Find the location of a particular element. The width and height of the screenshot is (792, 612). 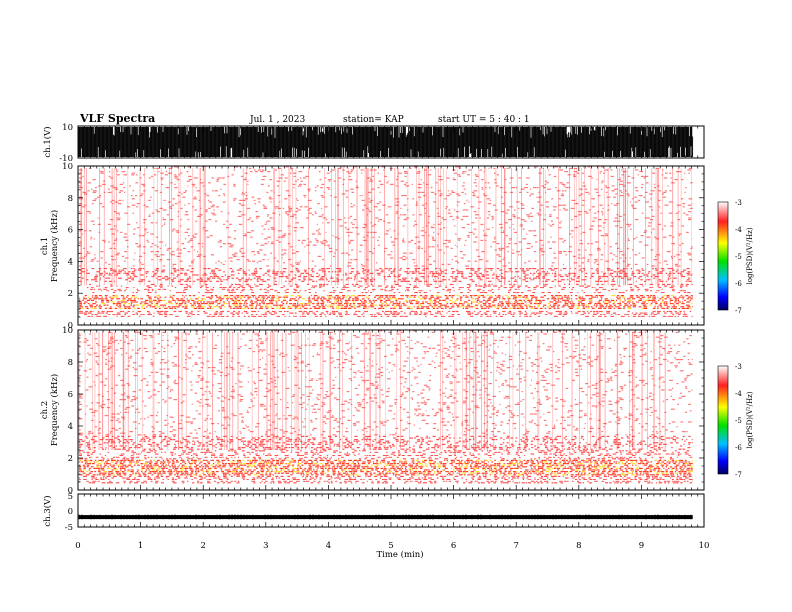

ch1-waveform-panel: 10 -10 ch.1(V) is located at coordinates (373, 143).